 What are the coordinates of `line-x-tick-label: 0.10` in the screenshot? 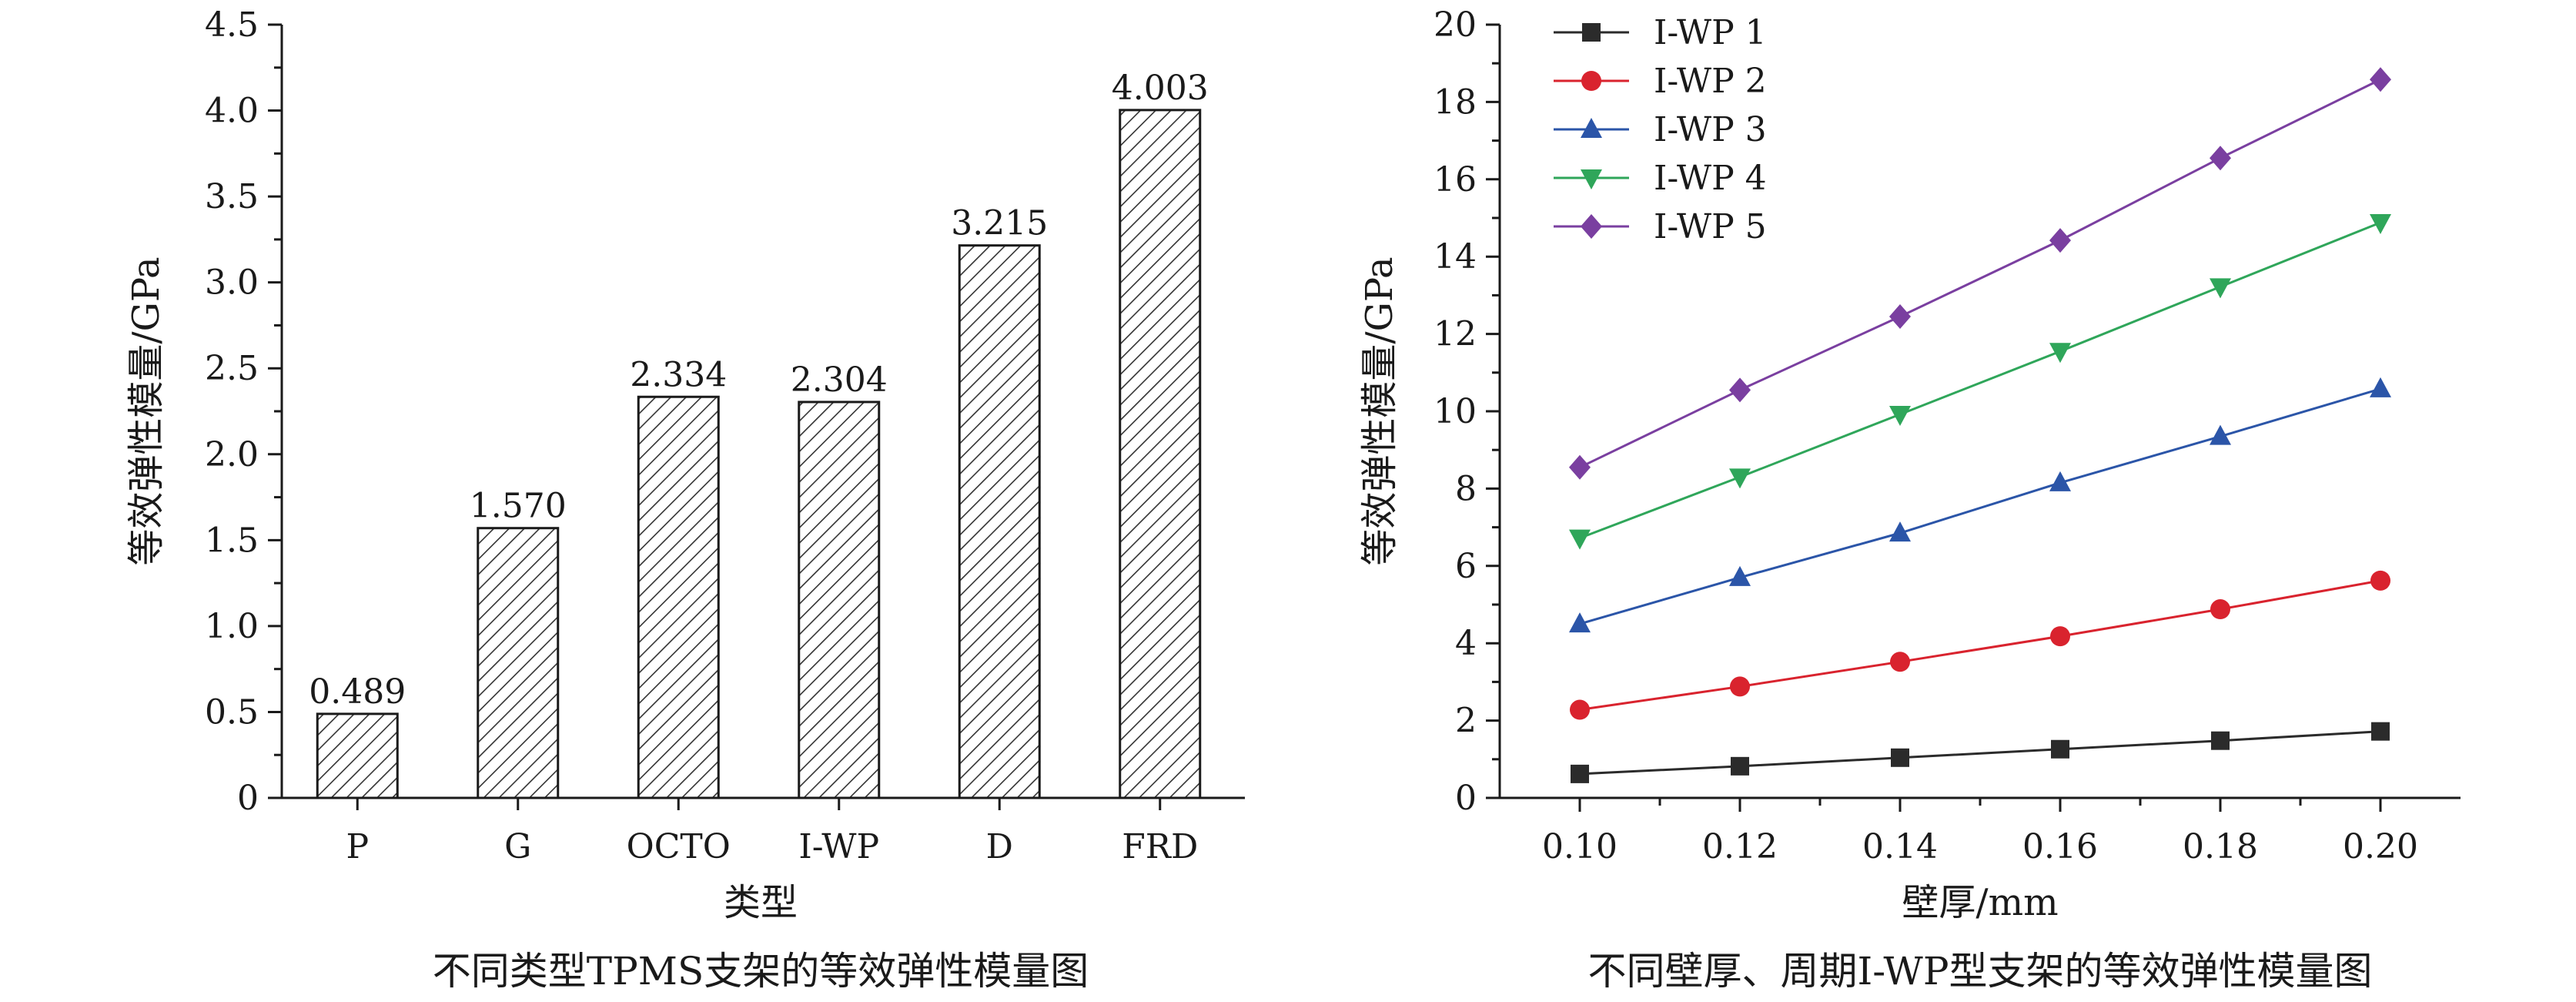 It's located at (1580, 846).